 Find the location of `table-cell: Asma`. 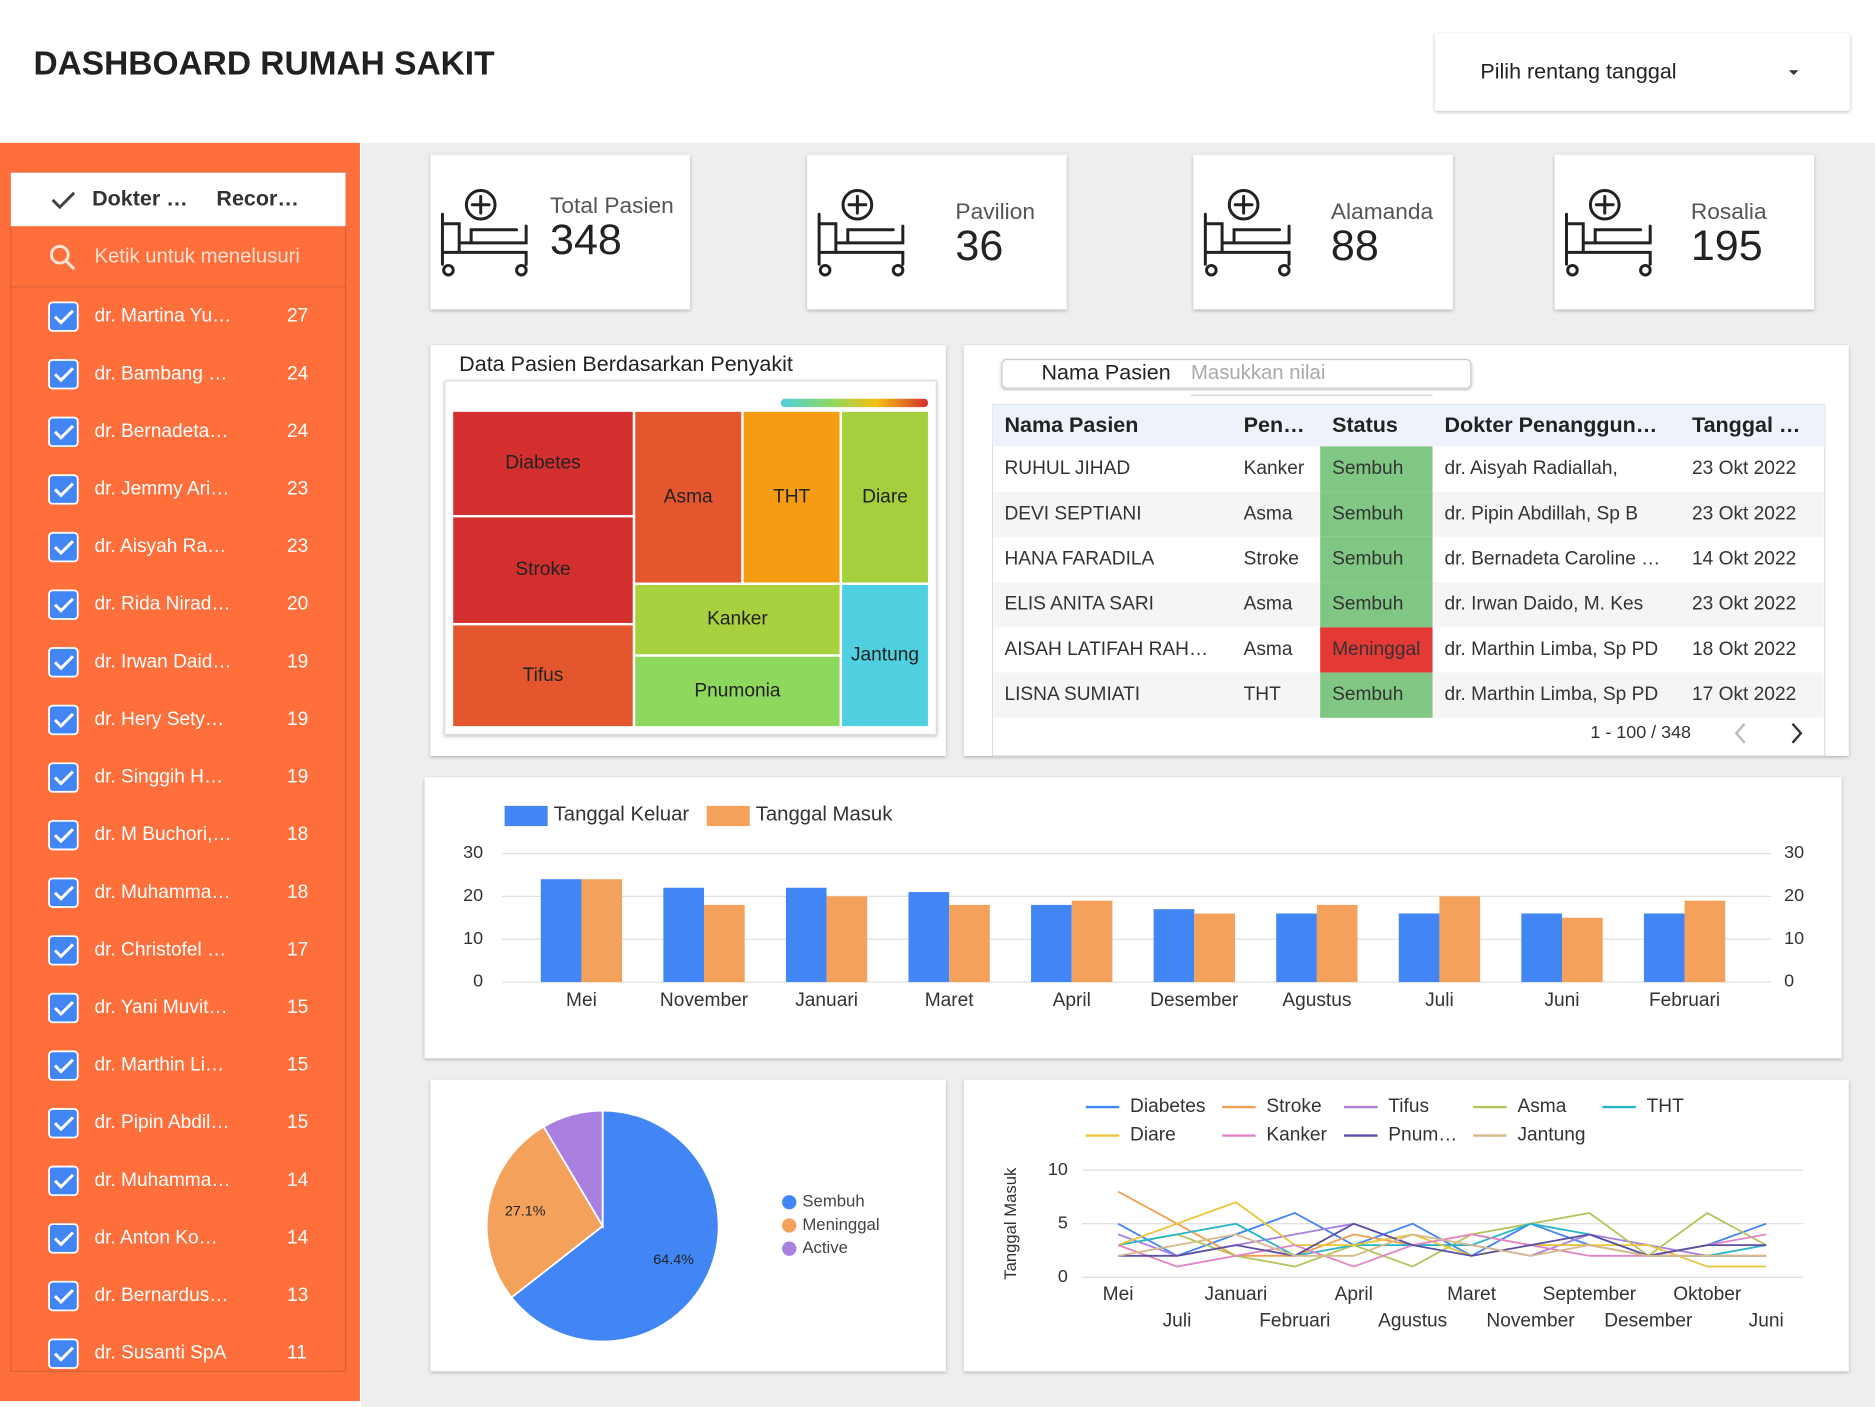

table-cell: Asma is located at coordinates (1268, 604).